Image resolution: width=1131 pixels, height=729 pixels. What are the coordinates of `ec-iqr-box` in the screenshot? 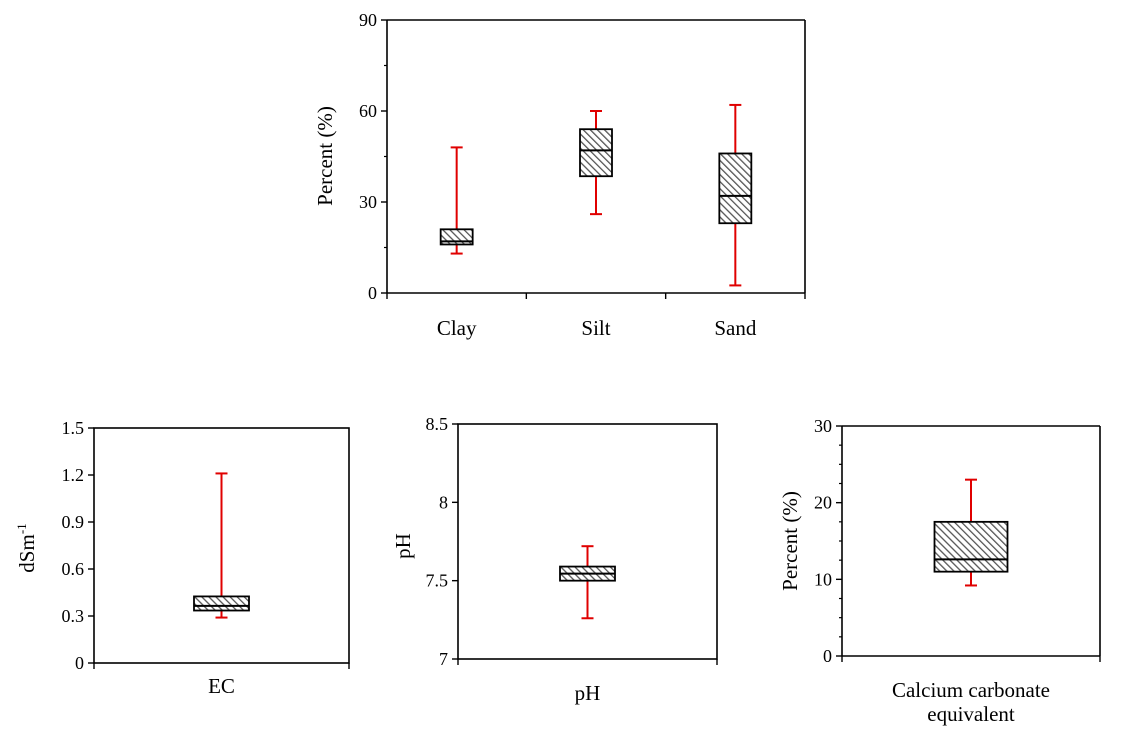 It's located at (221, 603).